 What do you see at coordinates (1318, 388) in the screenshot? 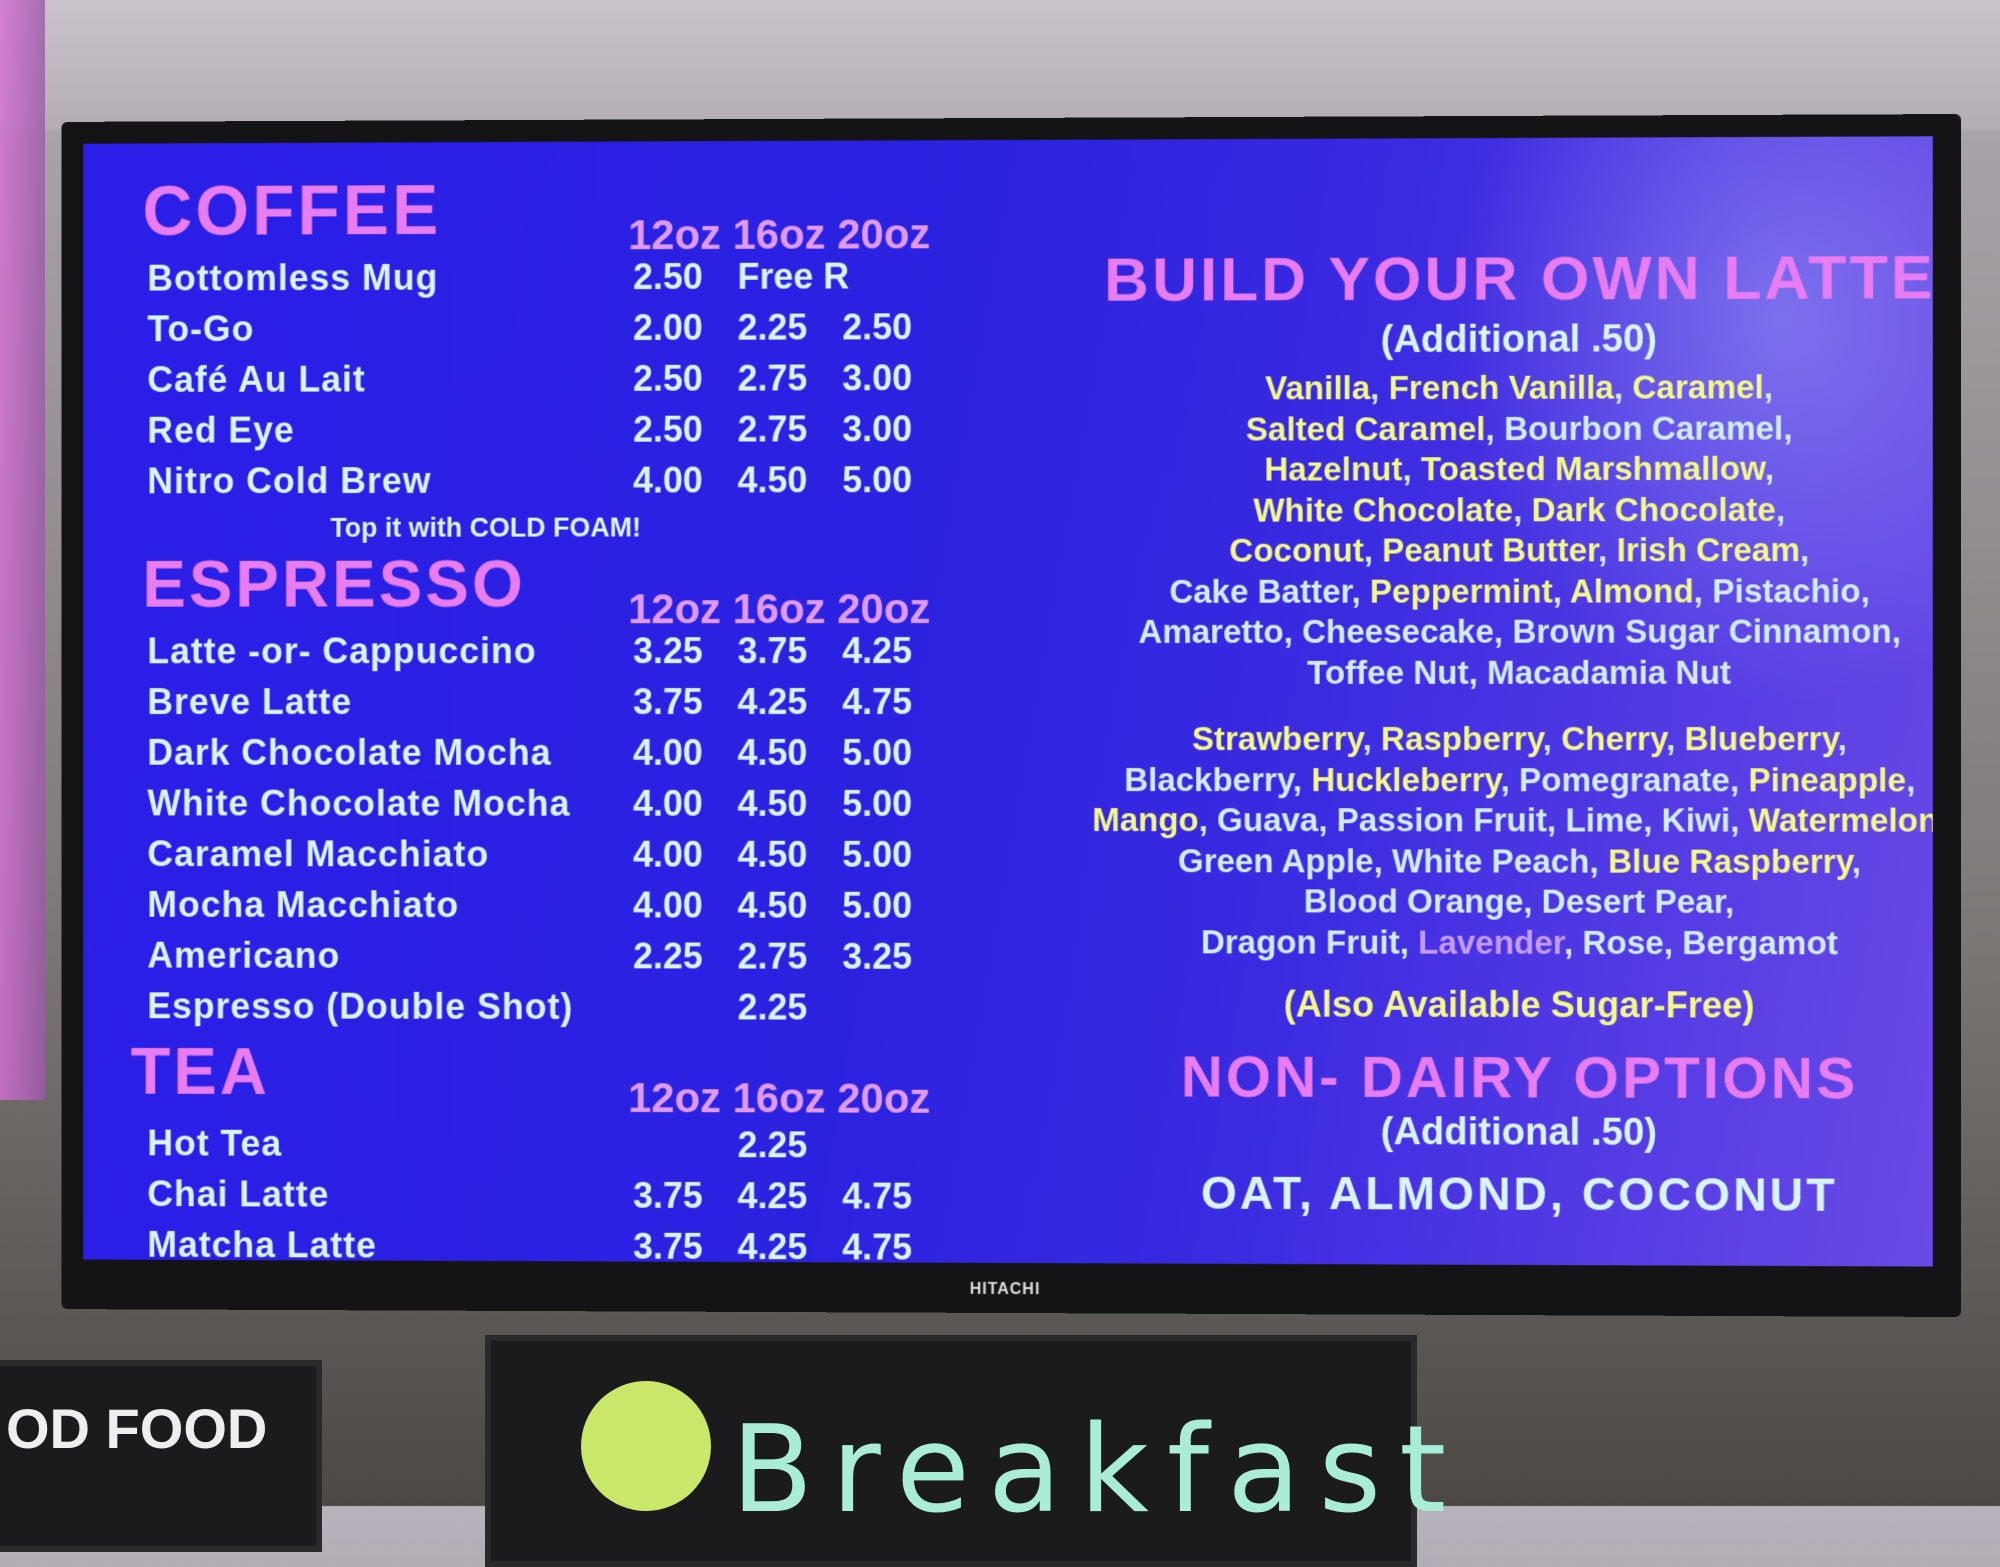
I see `flavor-name: Vanilla` at bounding box center [1318, 388].